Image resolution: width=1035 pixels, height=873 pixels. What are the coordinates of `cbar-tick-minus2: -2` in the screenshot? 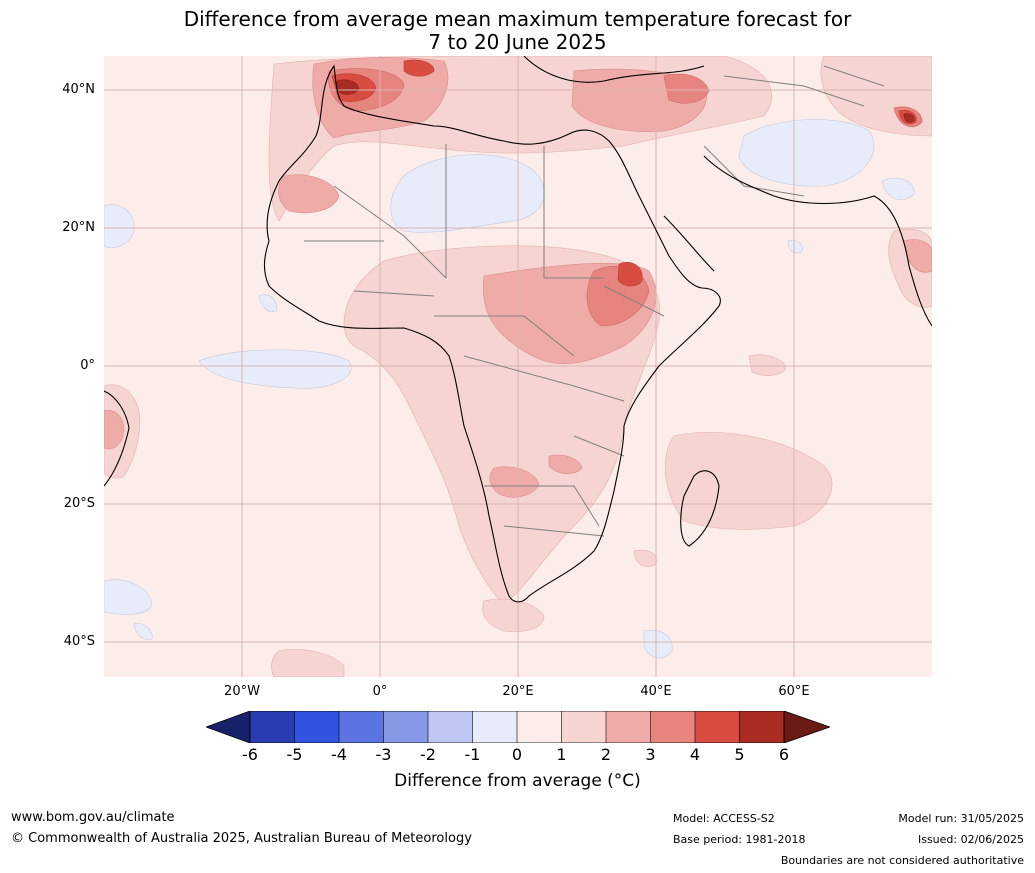 It's located at (428, 754).